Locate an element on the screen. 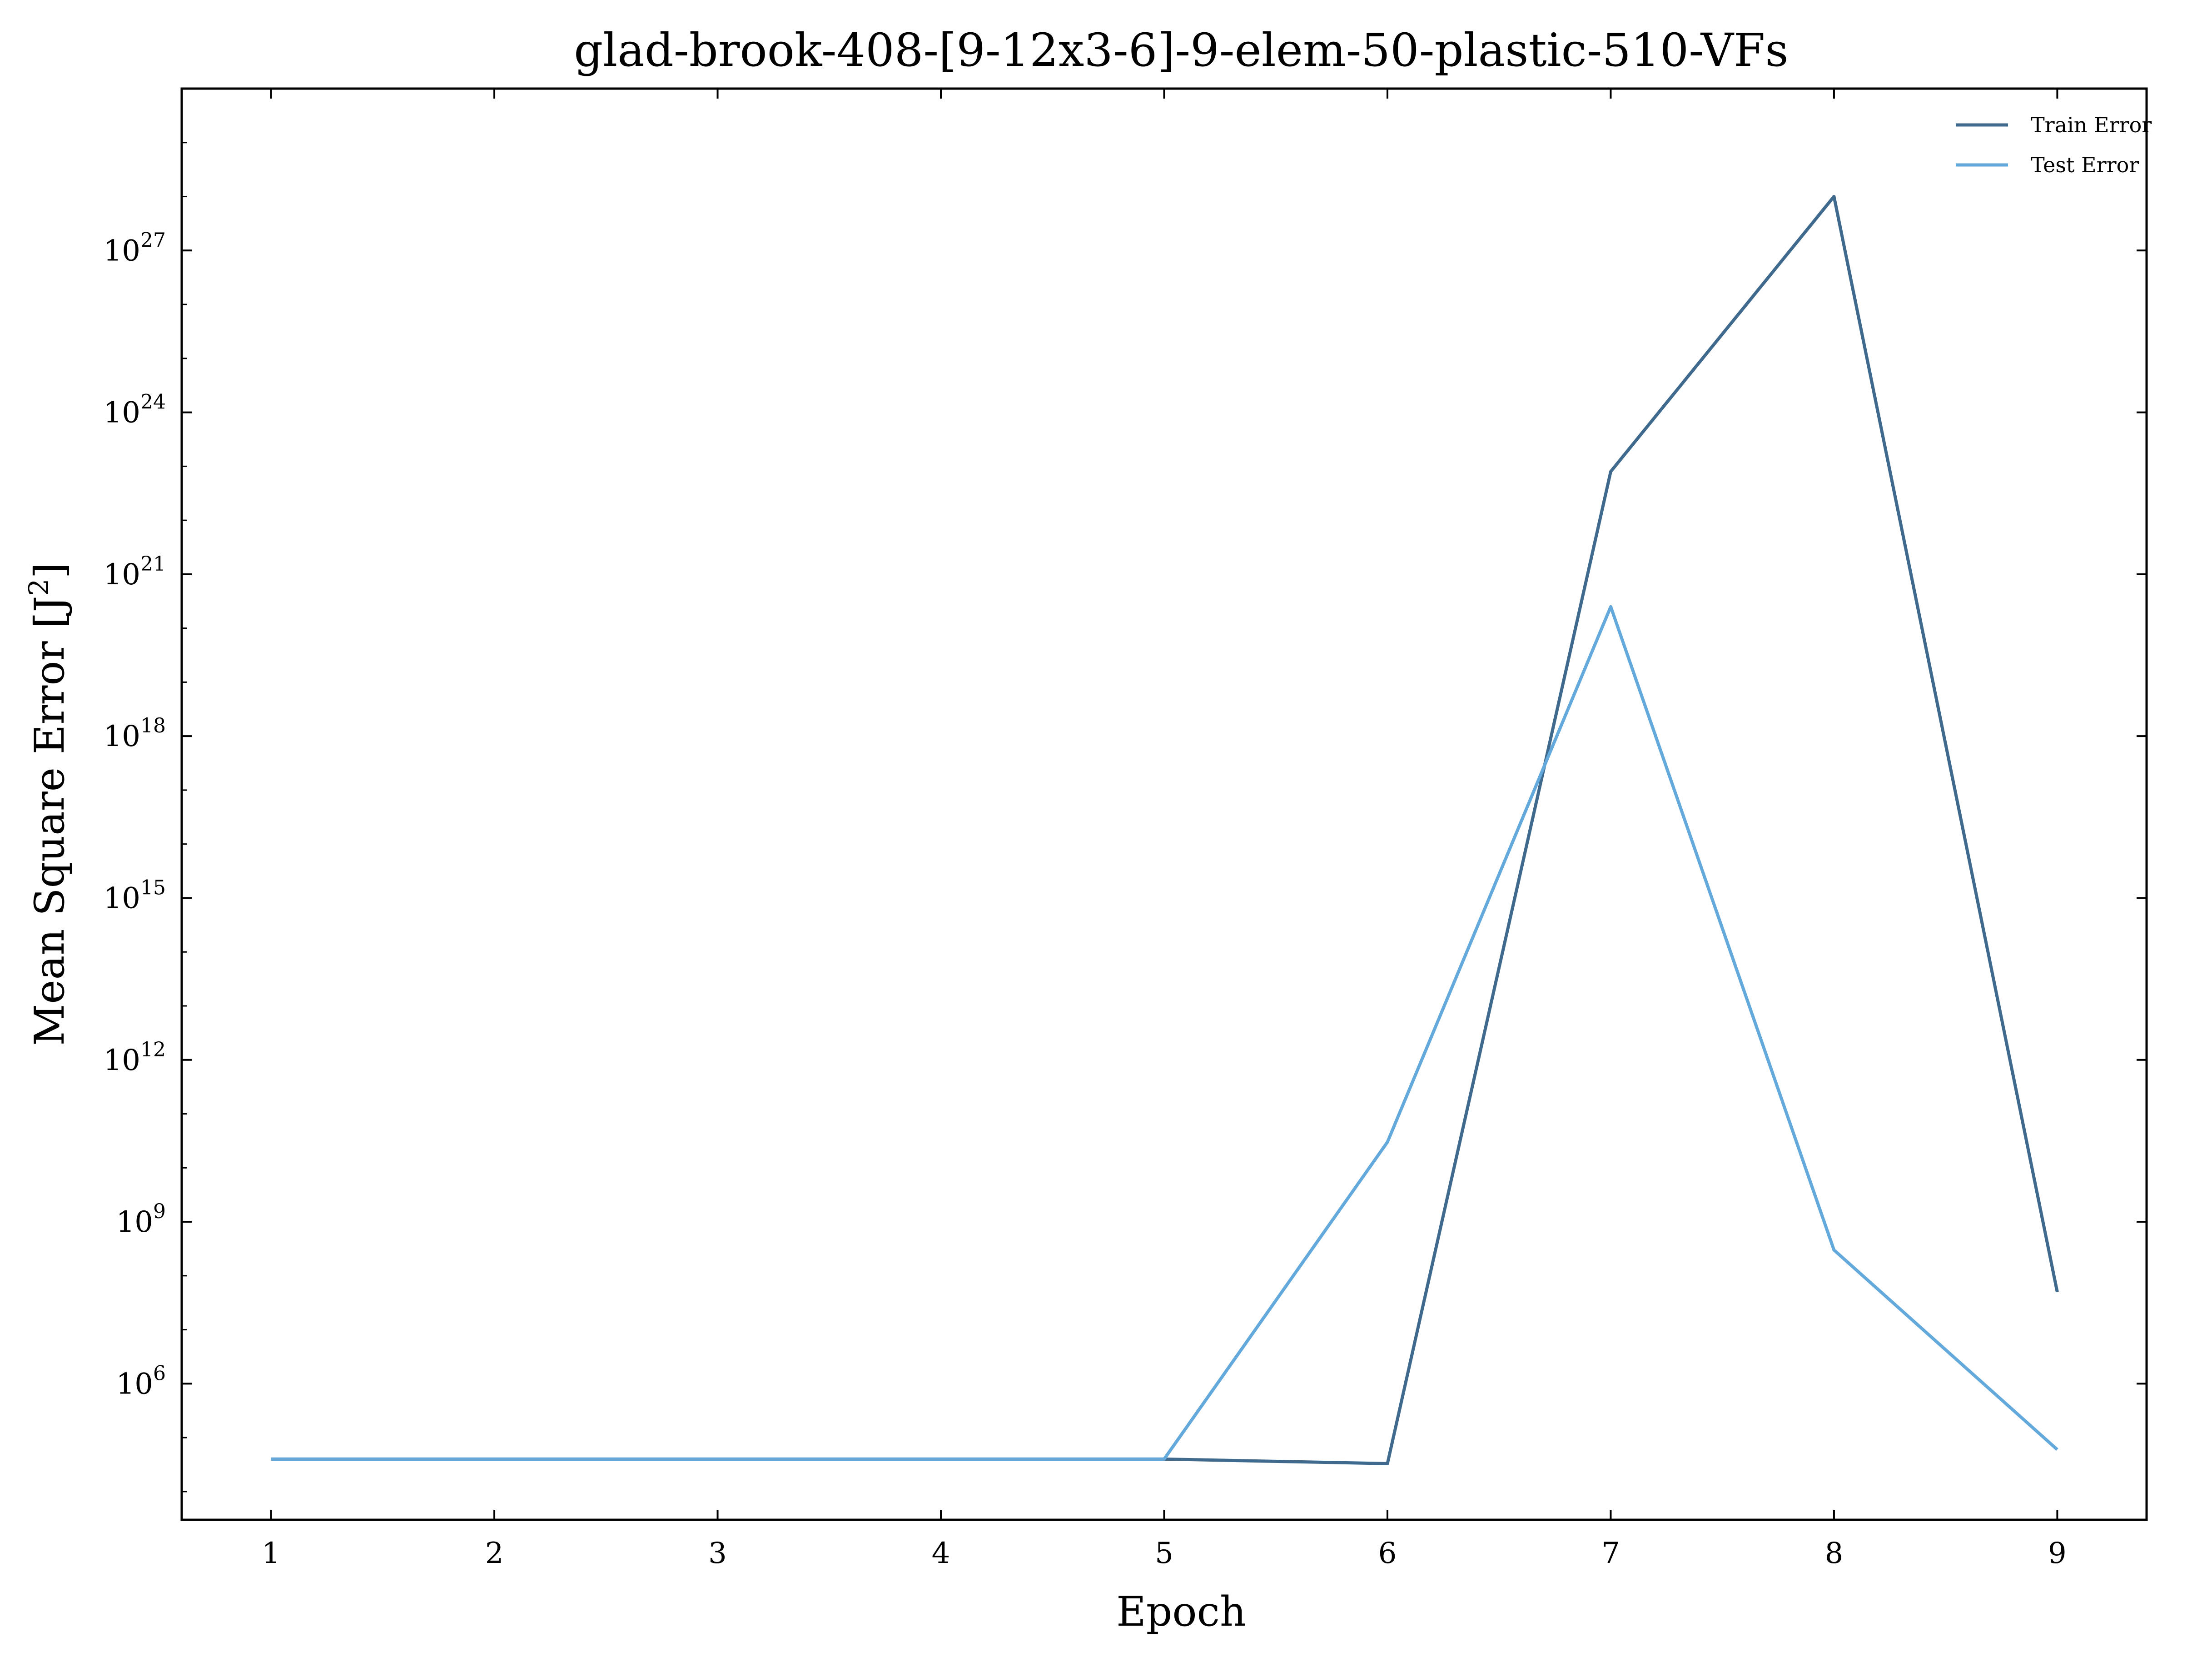 This screenshot has width=2212, height=1667. y-tick-label: 10¹⁵ is located at coordinates (135, 895).